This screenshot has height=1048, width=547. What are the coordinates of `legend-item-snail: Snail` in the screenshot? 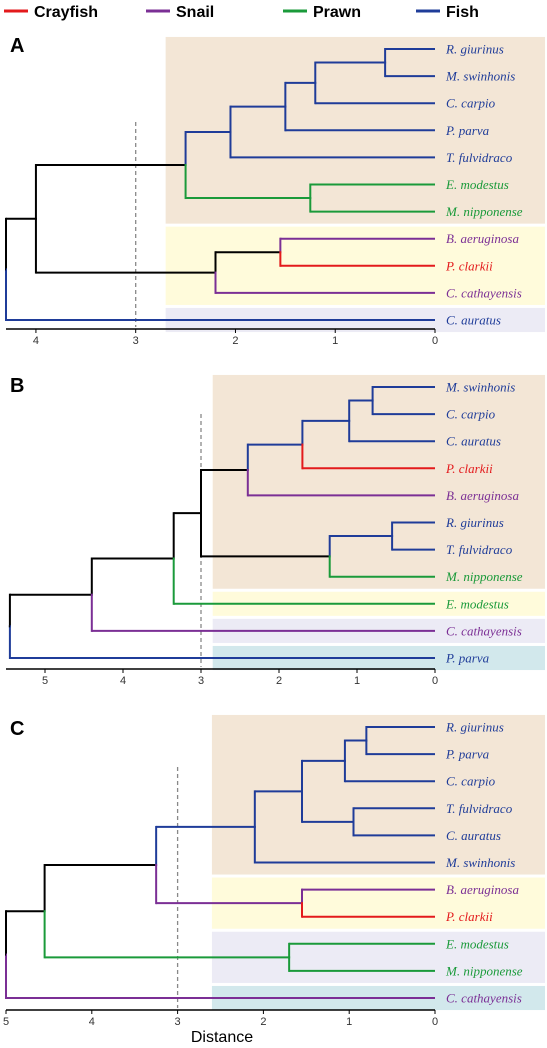 It's located at (180, 12).